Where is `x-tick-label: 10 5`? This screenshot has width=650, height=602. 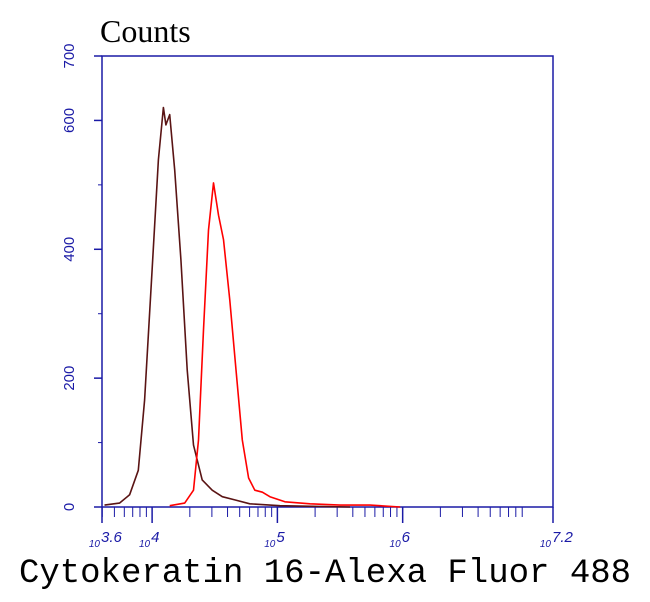 x-tick-label: 10 5 is located at coordinates (274, 539).